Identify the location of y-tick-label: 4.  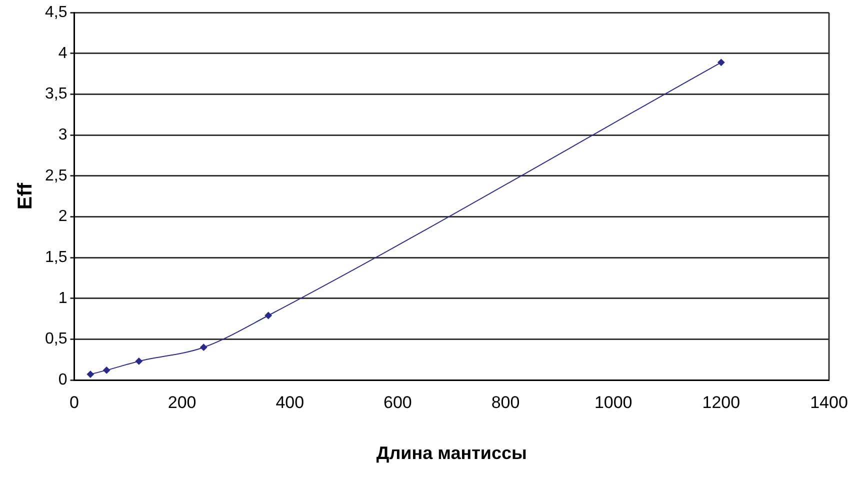
(63, 53).